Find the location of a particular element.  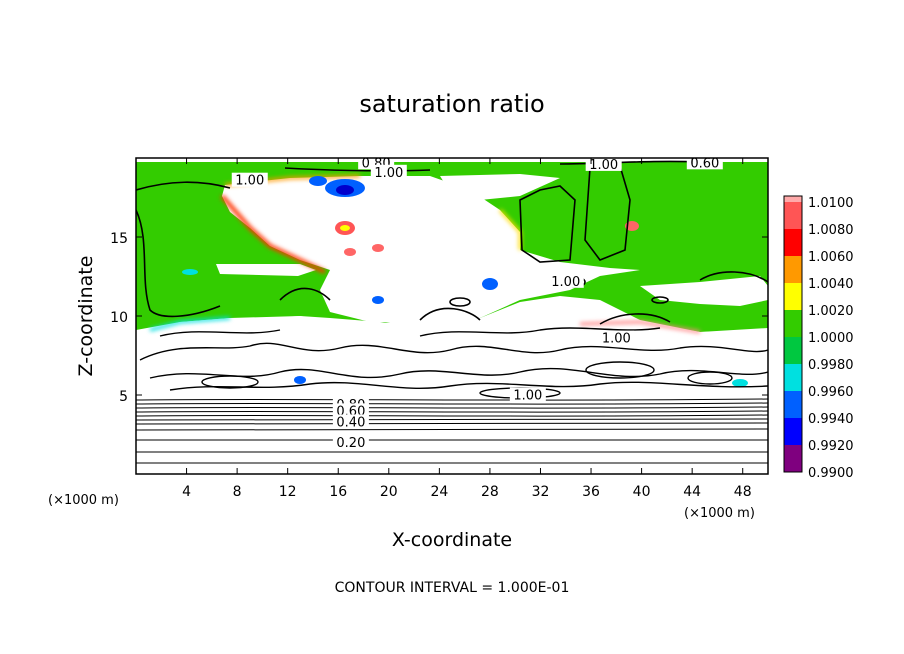

red-edge is located at coordinates (273, 234).